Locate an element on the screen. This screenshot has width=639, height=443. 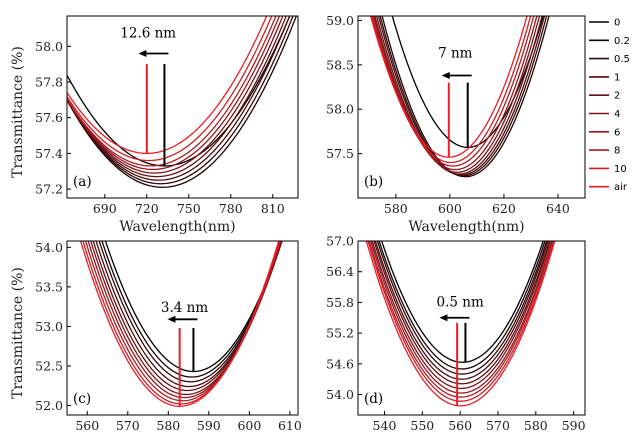
legend: 0 0.2 0.5 1 2 4 6 8 10 air is located at coordinates (609, 105).